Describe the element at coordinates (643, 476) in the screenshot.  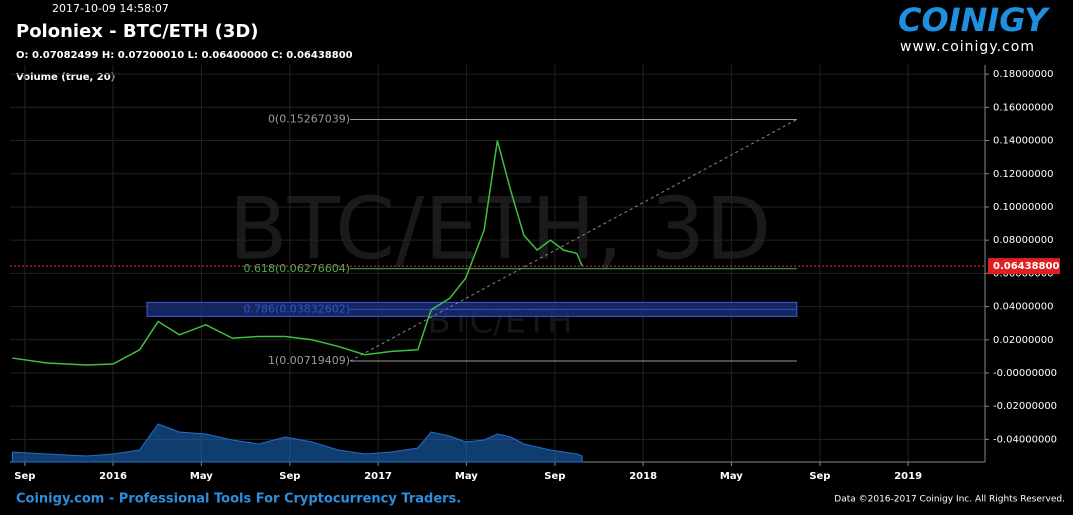
I see `x-tick-label: 2018` at that location.